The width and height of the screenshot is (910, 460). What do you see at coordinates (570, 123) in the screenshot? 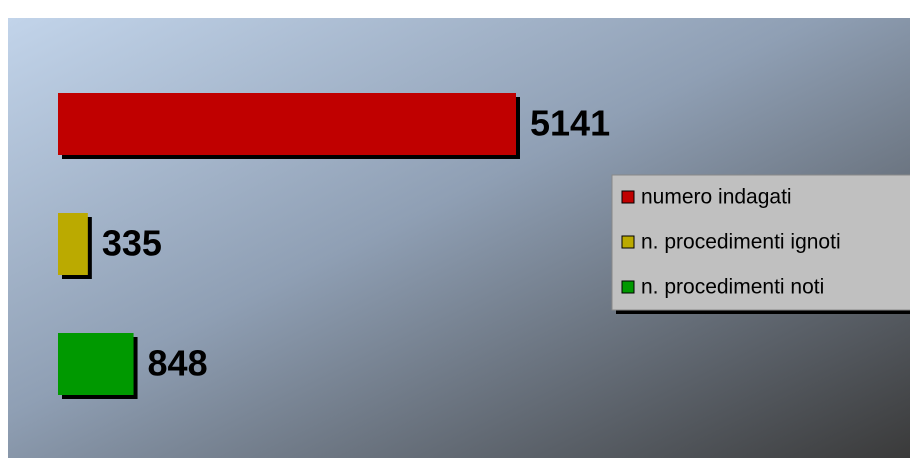
I see `data-label: 5141` at bounding box center [570, 123].